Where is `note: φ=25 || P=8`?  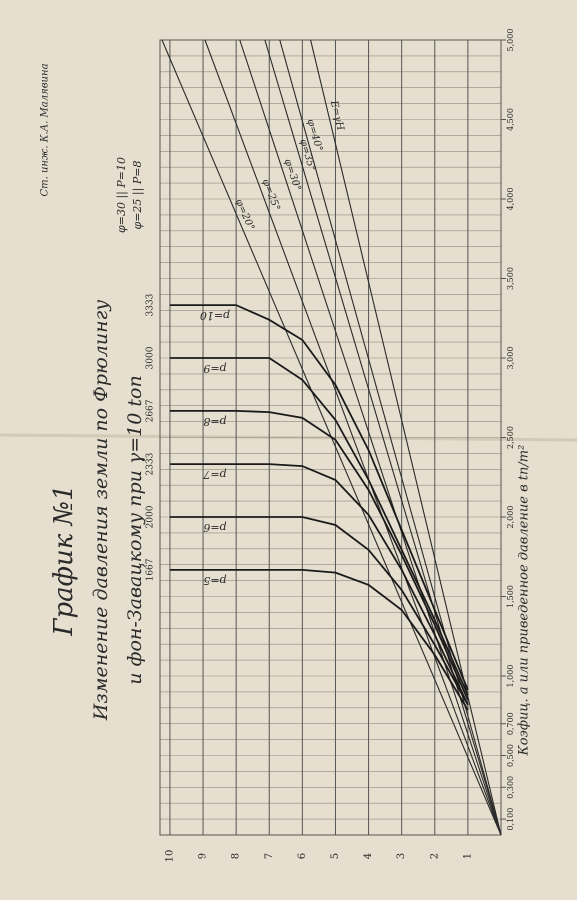 note: φ=25 || P=8 is located at coordinates (138, 195).